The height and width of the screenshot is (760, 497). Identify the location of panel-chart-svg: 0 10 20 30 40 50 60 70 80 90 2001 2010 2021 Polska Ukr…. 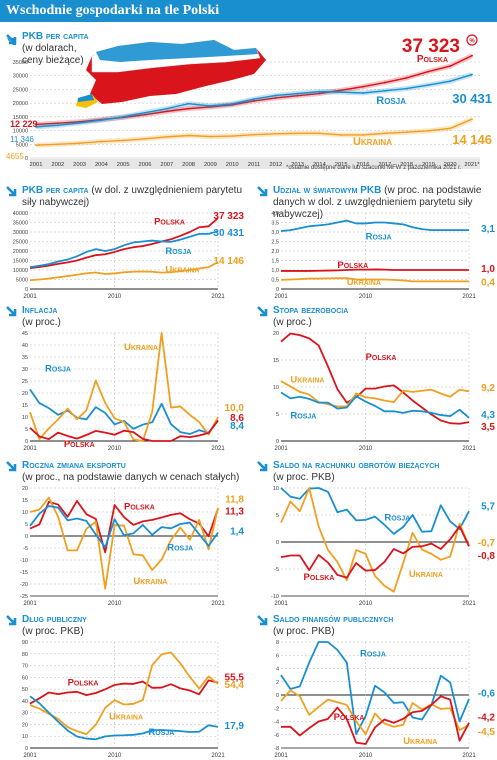
(133, 699).